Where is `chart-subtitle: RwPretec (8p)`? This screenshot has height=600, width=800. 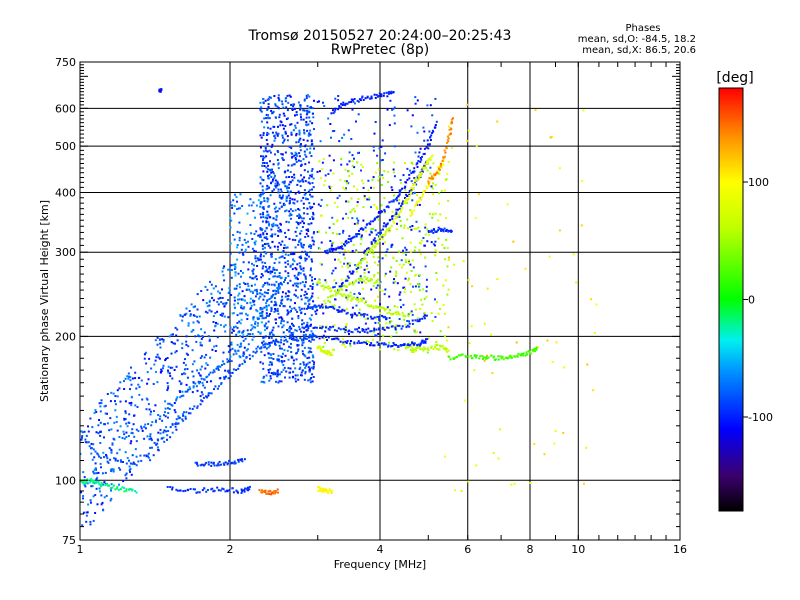
chart-subtitle: RwPretec (8p) is located at coordinates (380, 50).